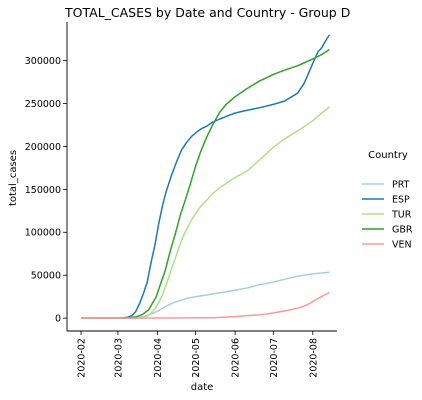 This screenshot has height=400, width=422. Describe the element at coordinates (46, 276) in the screenshot. I see `y-tick-label: 50000` at that location.